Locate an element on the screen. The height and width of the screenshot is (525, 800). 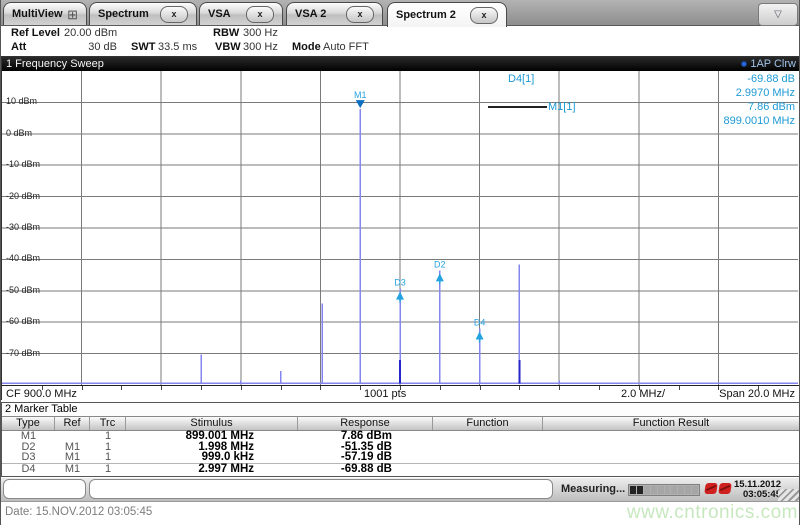
swt-value: 33.5 ms is located at coordinates (178, 47).